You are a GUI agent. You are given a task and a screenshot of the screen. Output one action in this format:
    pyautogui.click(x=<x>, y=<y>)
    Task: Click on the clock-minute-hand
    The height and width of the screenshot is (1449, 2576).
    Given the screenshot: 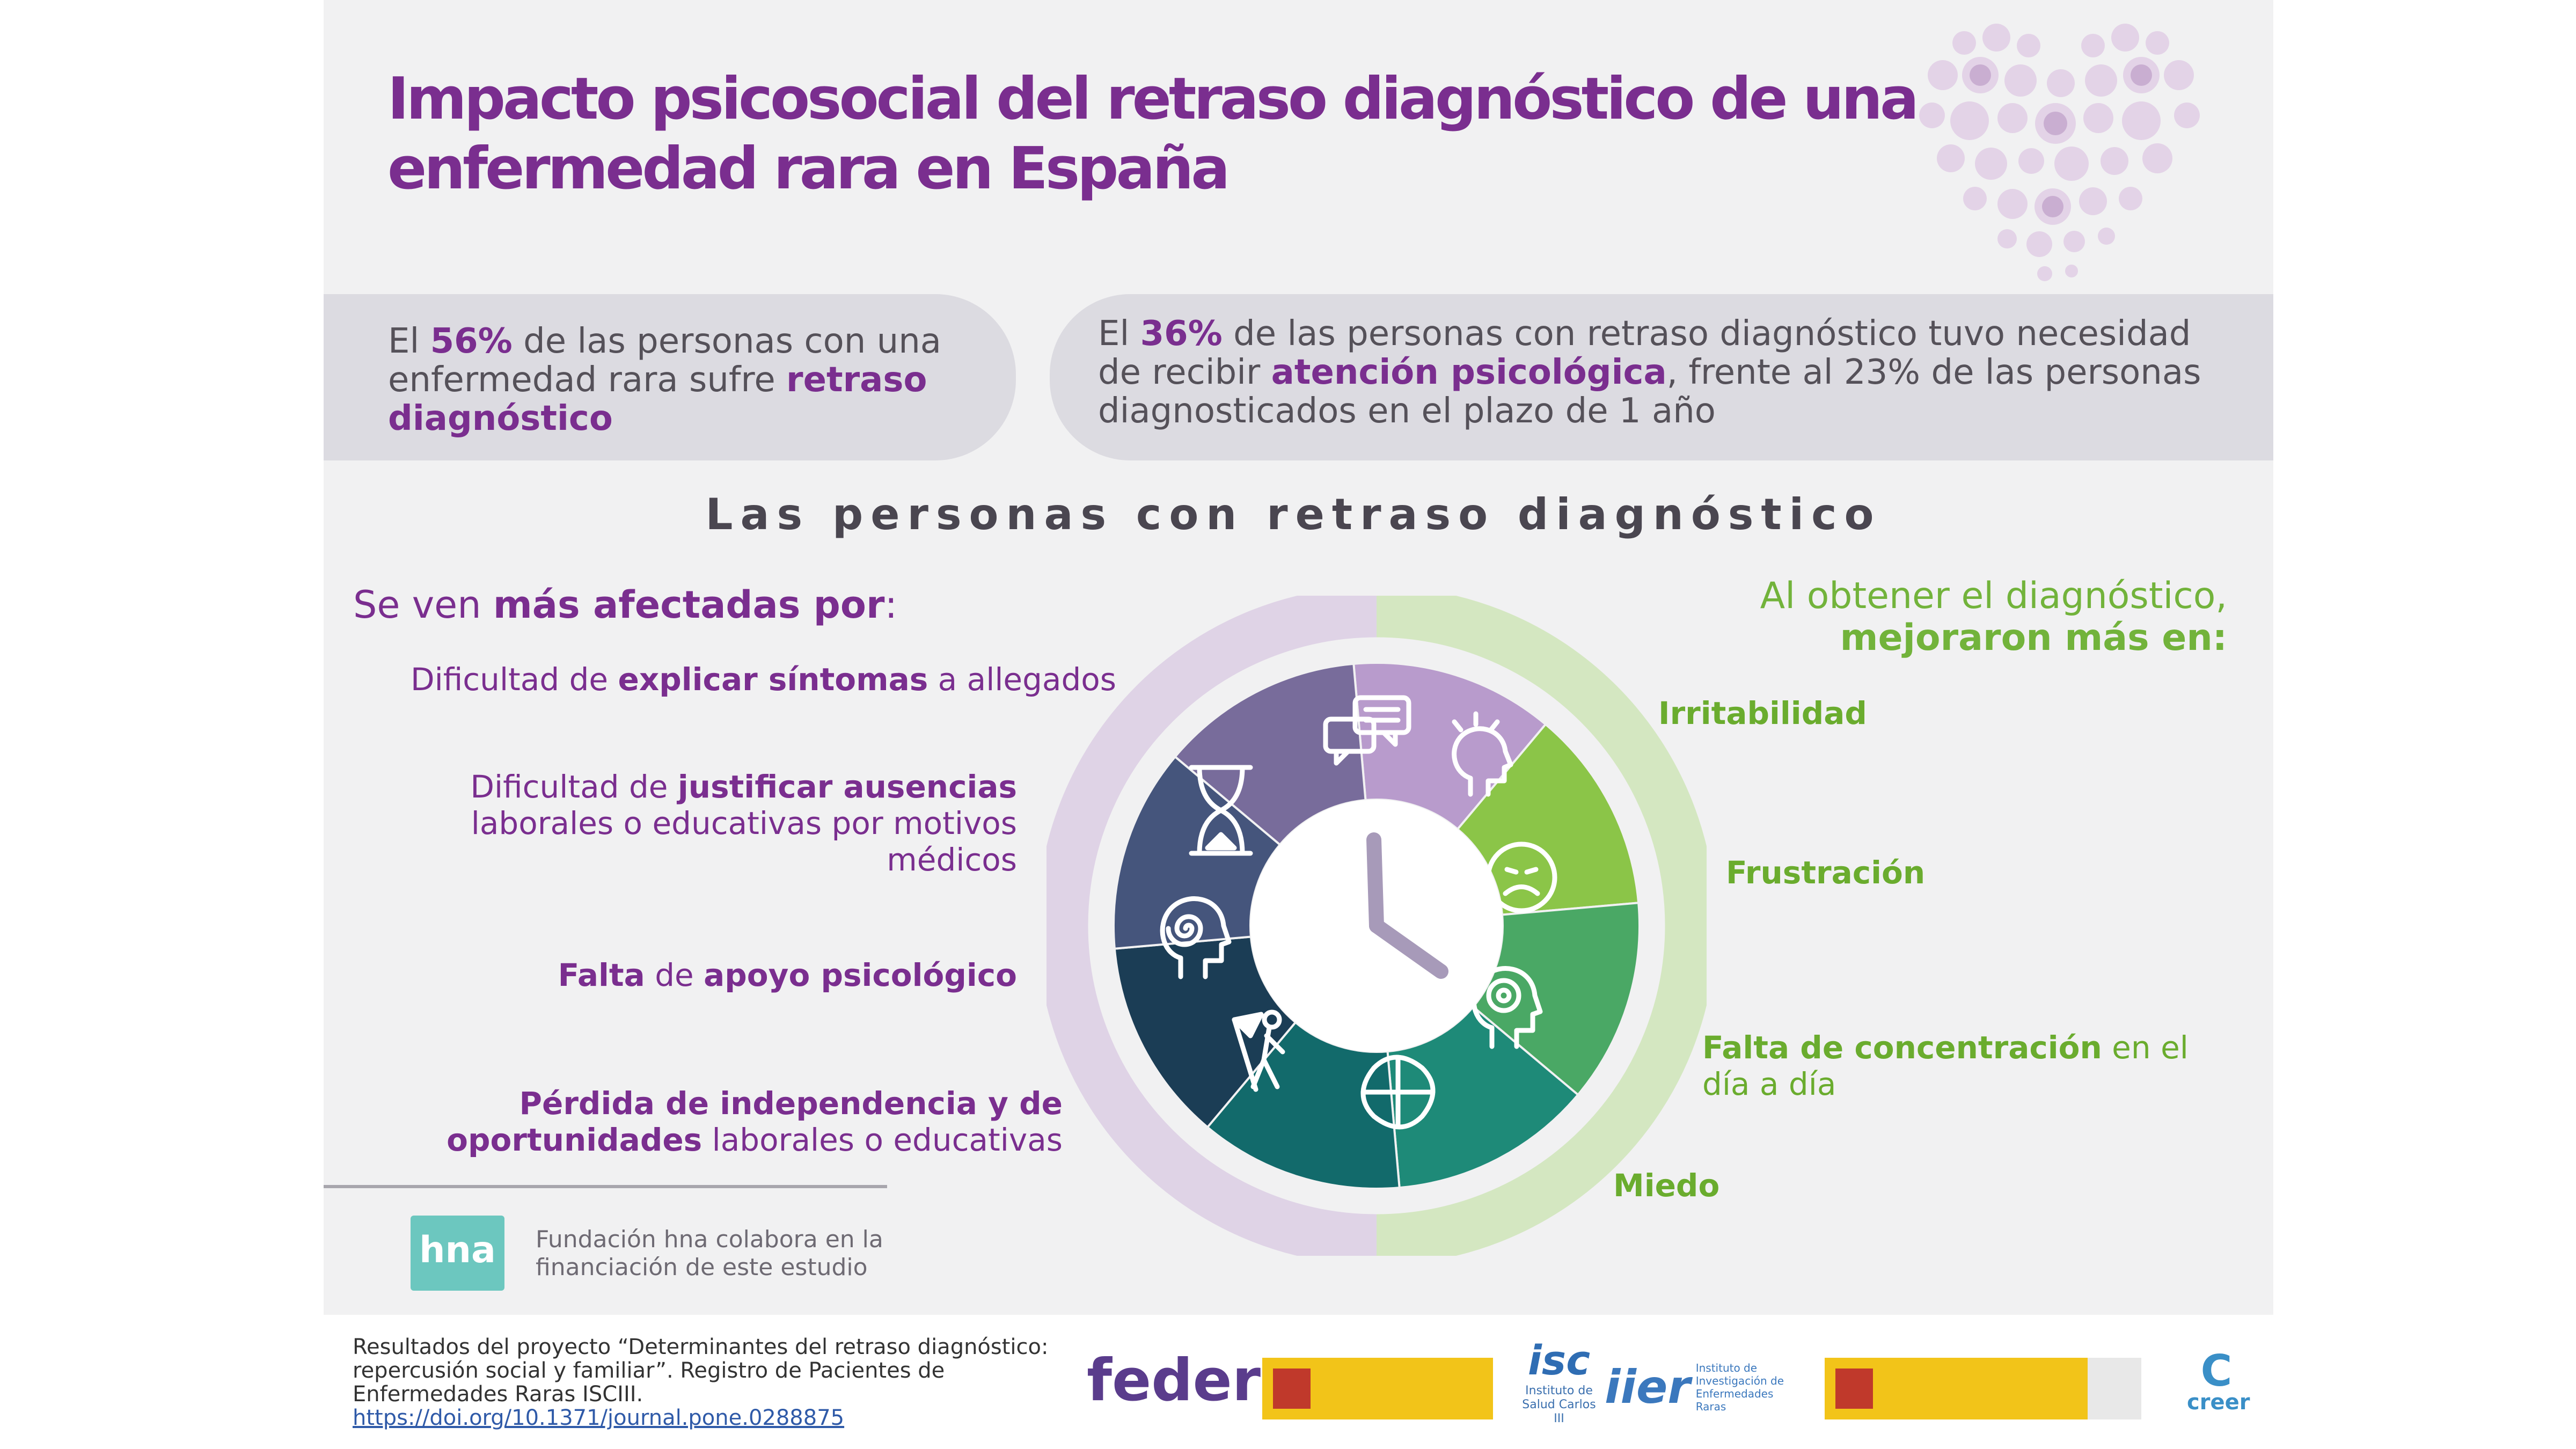 What is the action you would take?
    pyautogui.click(x=1408, y=948)
    